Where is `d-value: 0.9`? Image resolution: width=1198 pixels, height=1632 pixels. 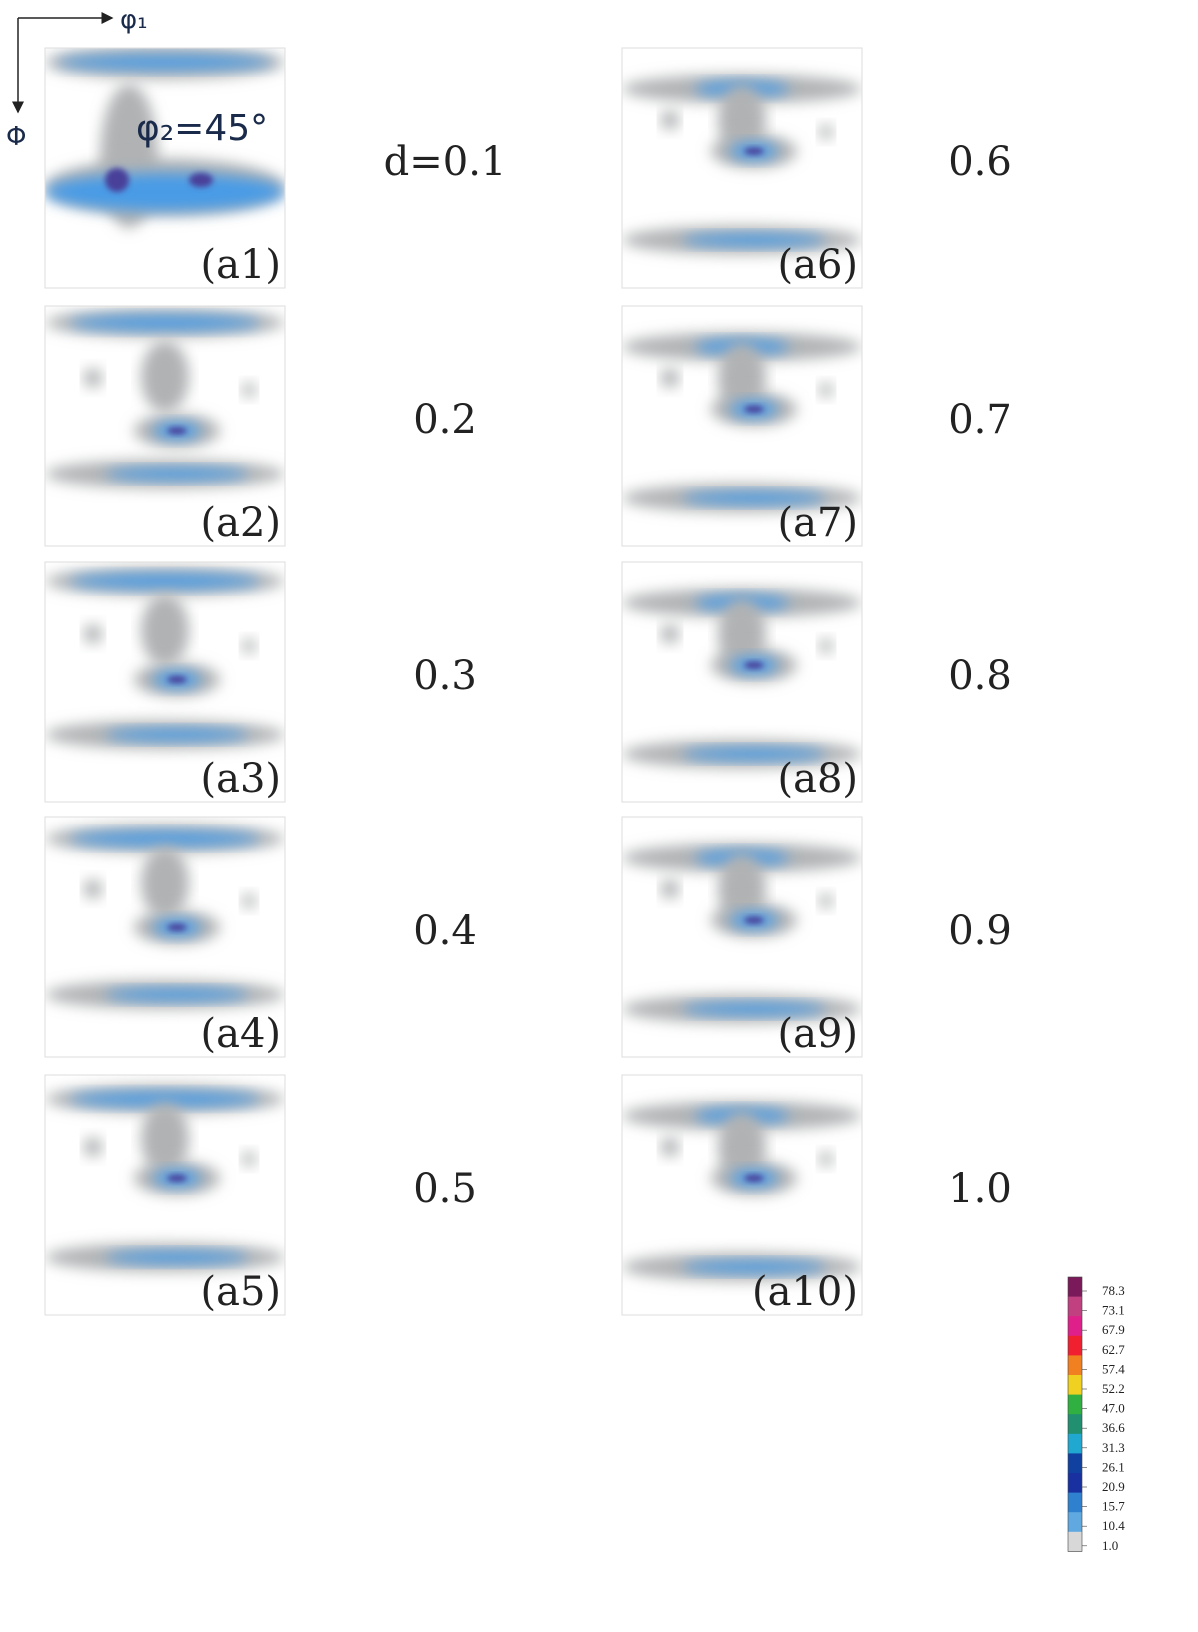 d-value: 0.9 is located at coordinates (980, 931).